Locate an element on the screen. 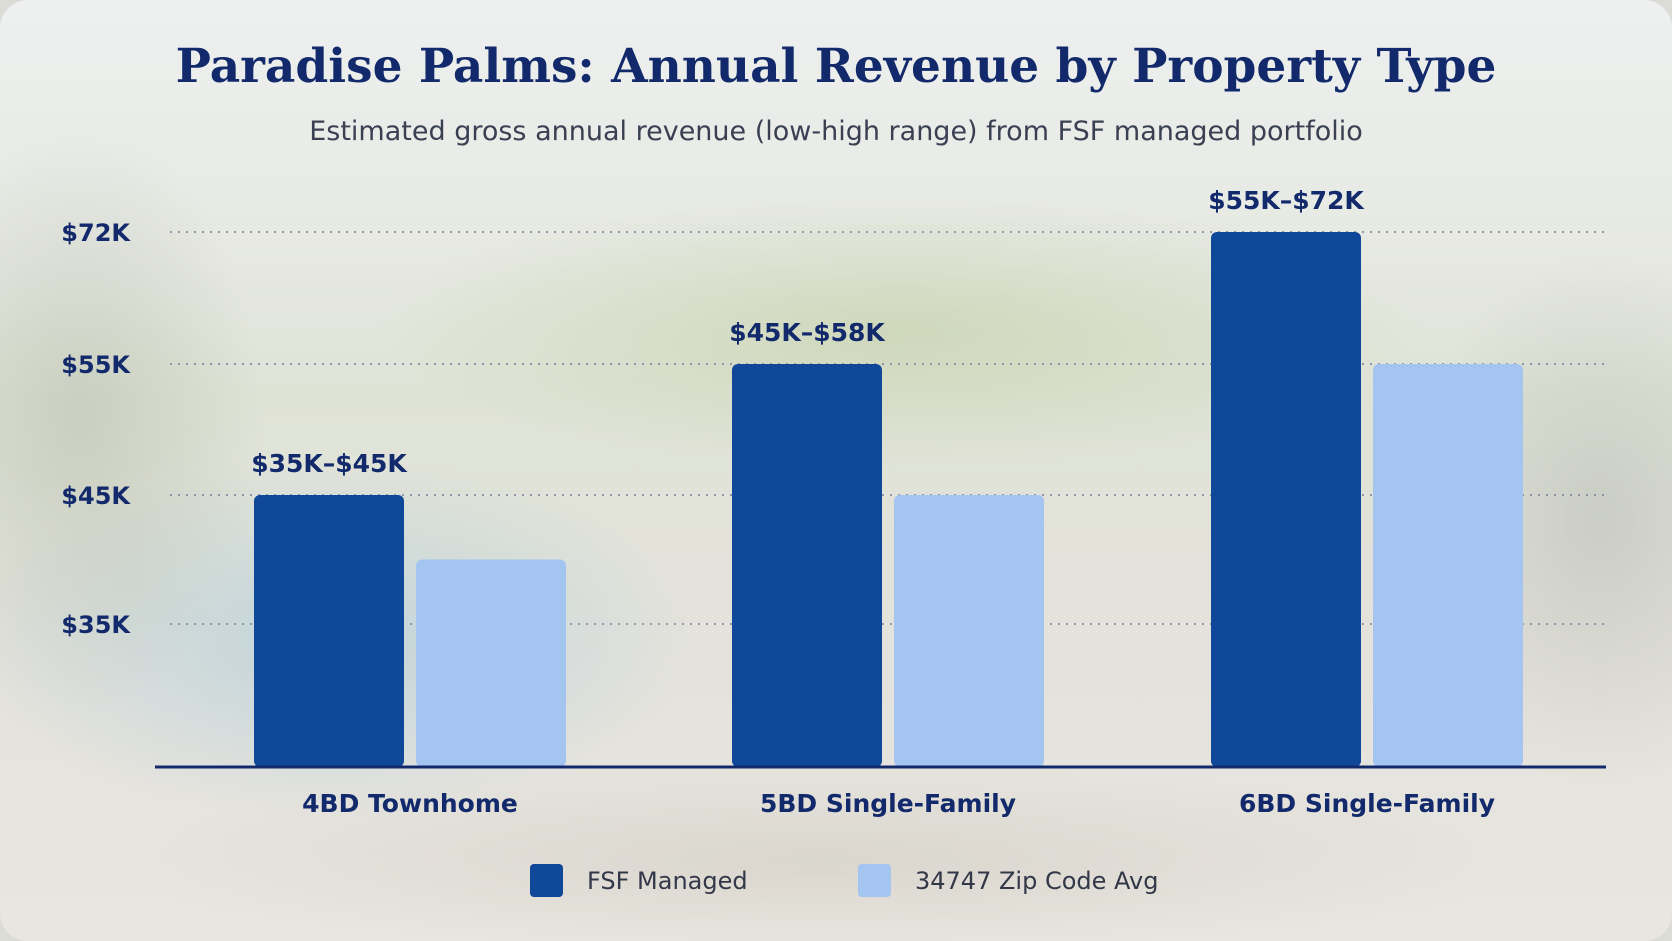 This screenshot has width=1672, height=941. y-tick-label: $35K is located at coordinates (96, 625).